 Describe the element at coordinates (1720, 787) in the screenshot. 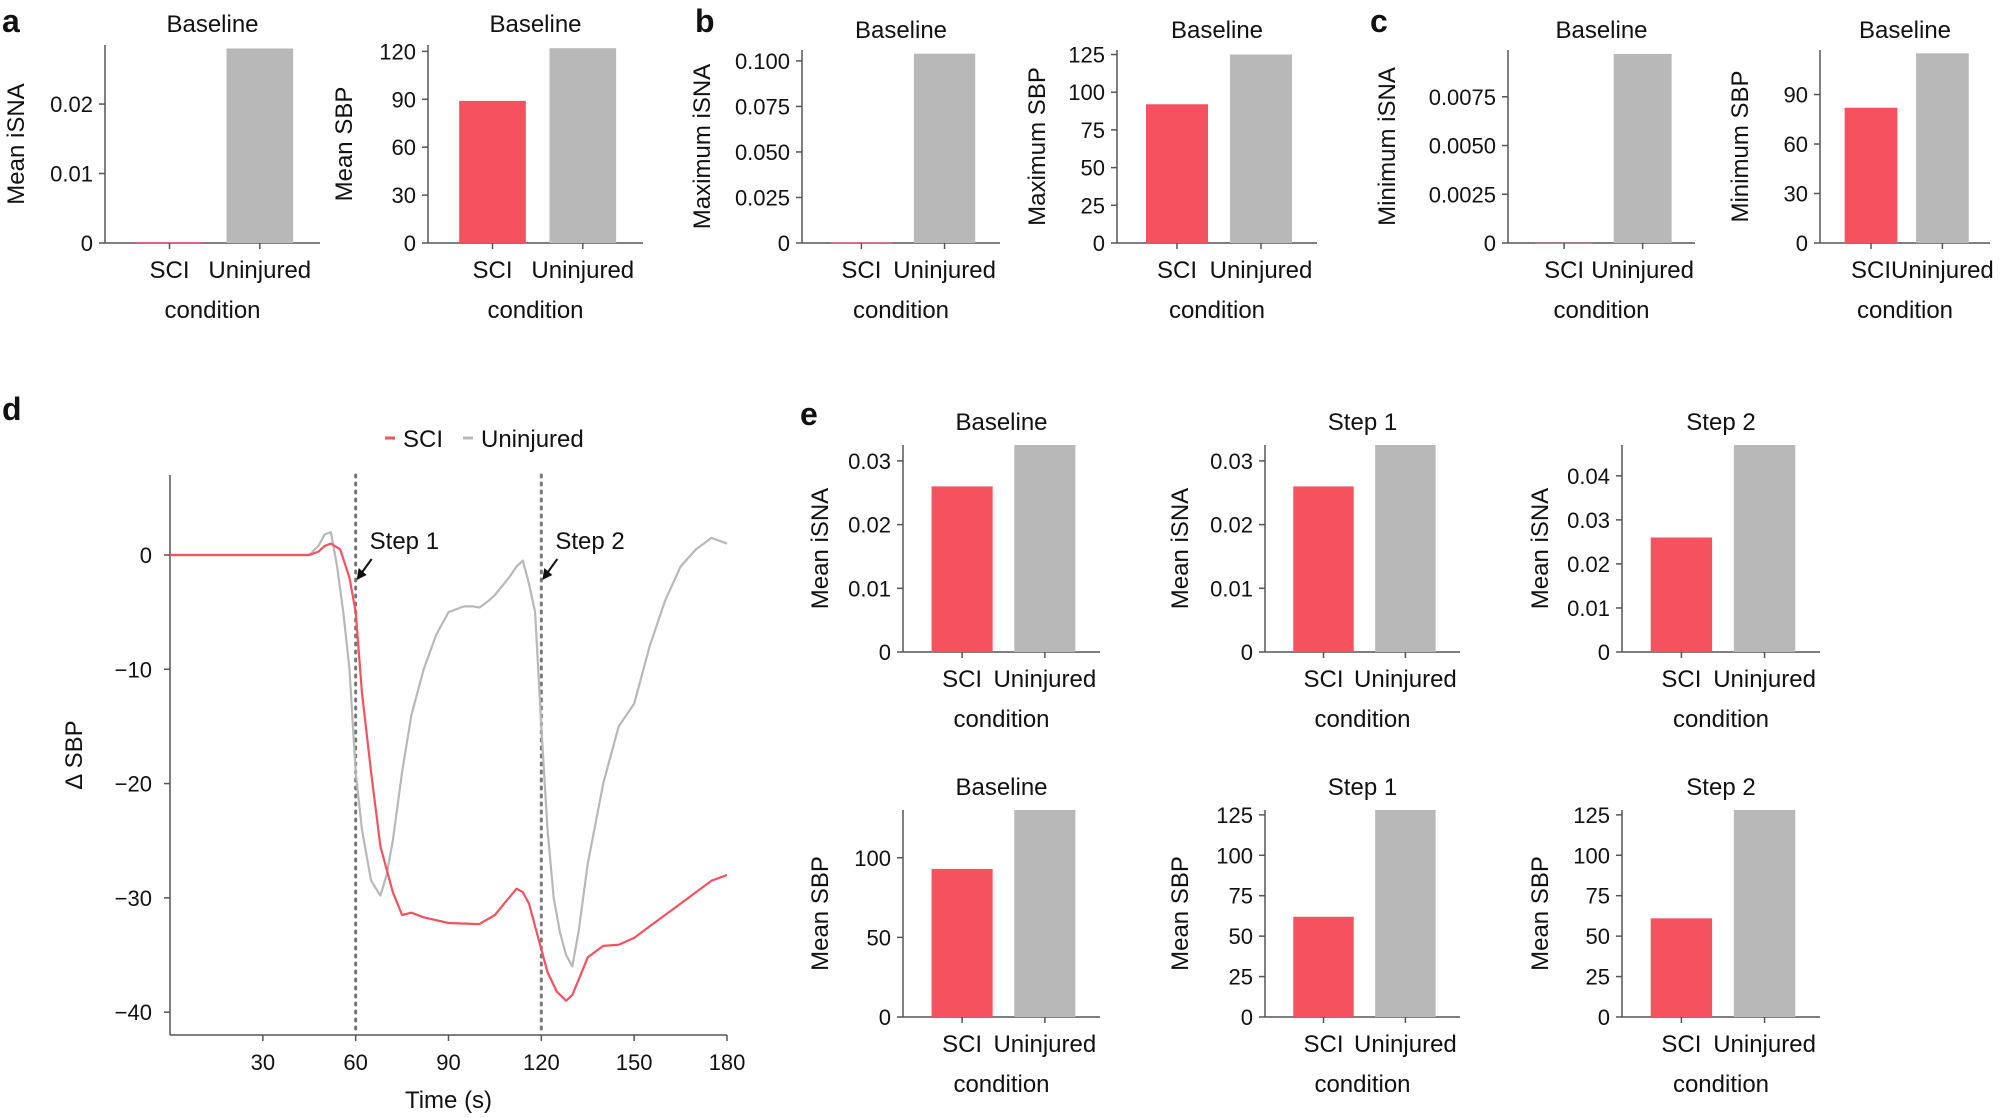

I see `chart-title: Step 2` at that location.